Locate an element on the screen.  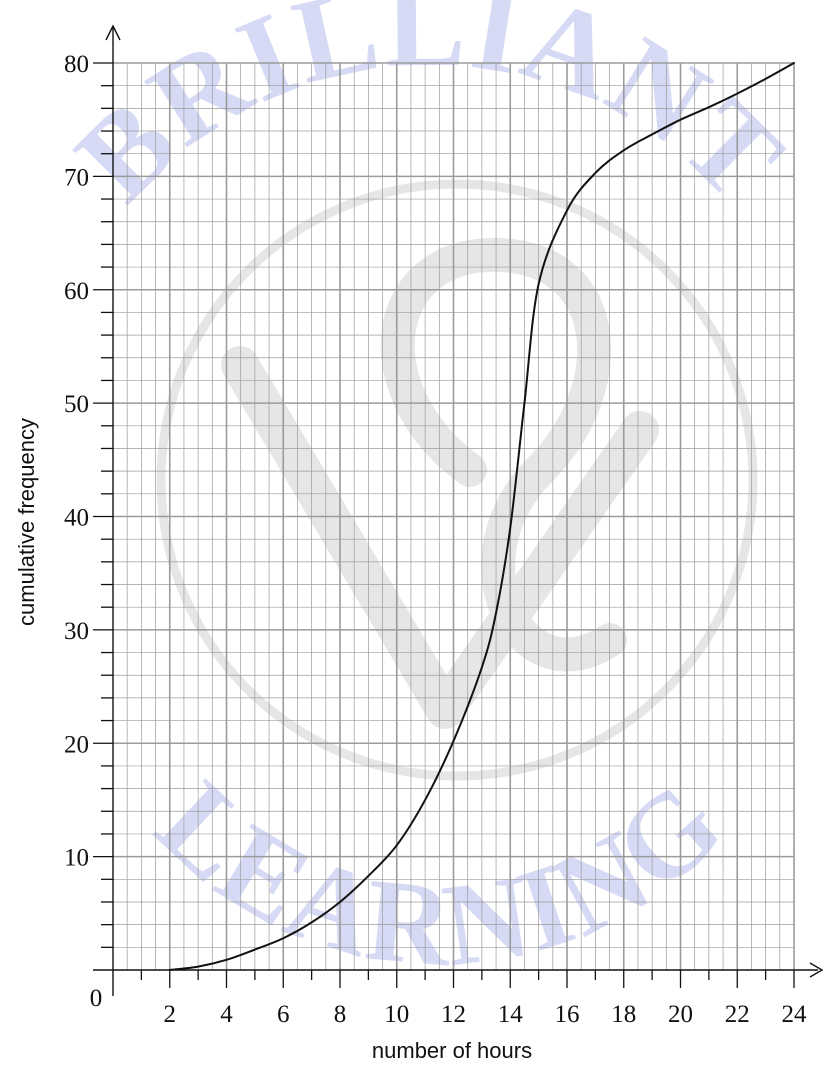
x-axis-arrow-icon is located at coordinates (816, 970).